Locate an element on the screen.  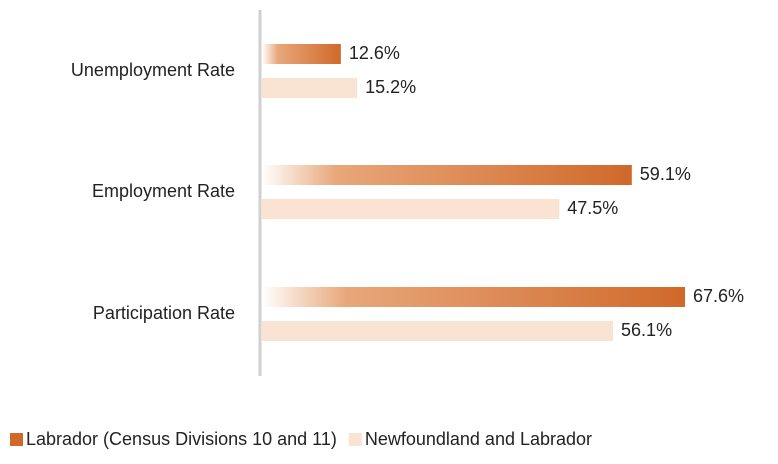
category-label: Employment Rate is located at coordinates (163, 191).